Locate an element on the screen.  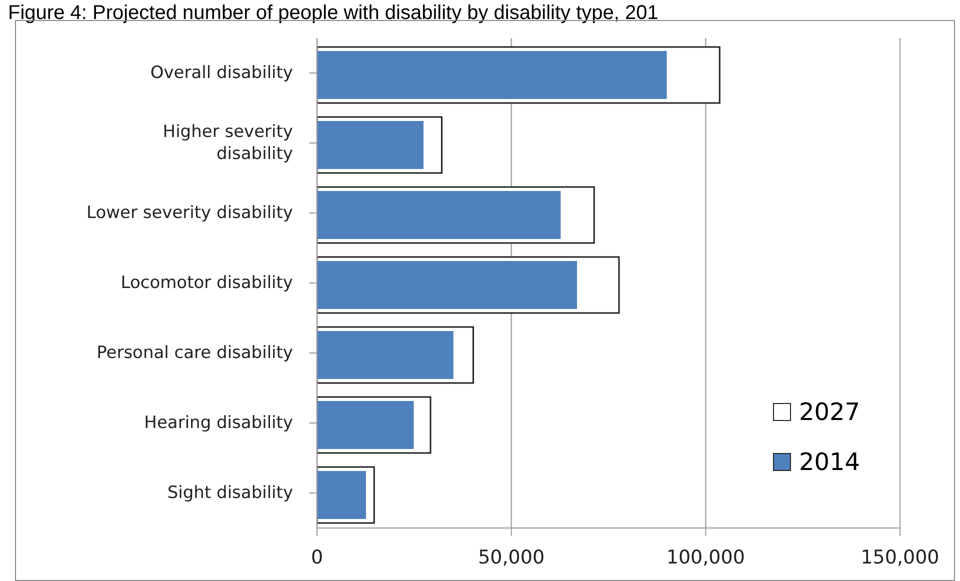
y-tick-label: Sight disability is located at coordinates (230, 493).